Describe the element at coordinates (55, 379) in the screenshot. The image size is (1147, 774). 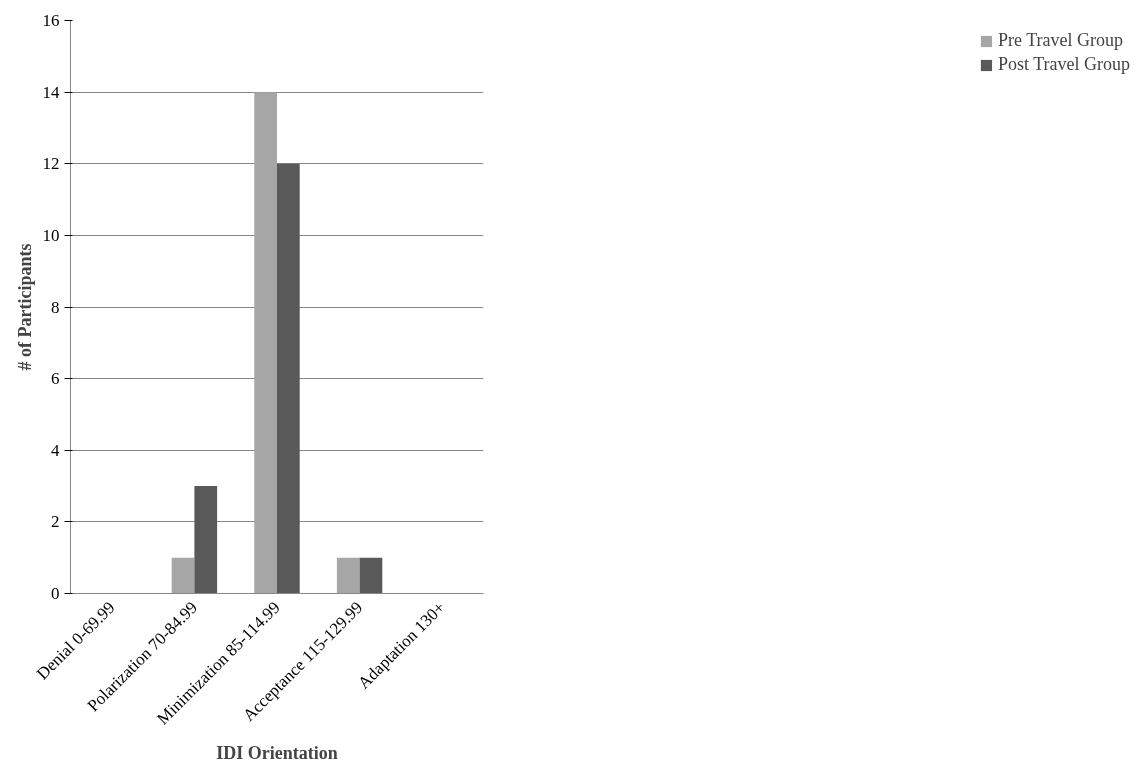
I see `y-tick-label: 6` at that location.